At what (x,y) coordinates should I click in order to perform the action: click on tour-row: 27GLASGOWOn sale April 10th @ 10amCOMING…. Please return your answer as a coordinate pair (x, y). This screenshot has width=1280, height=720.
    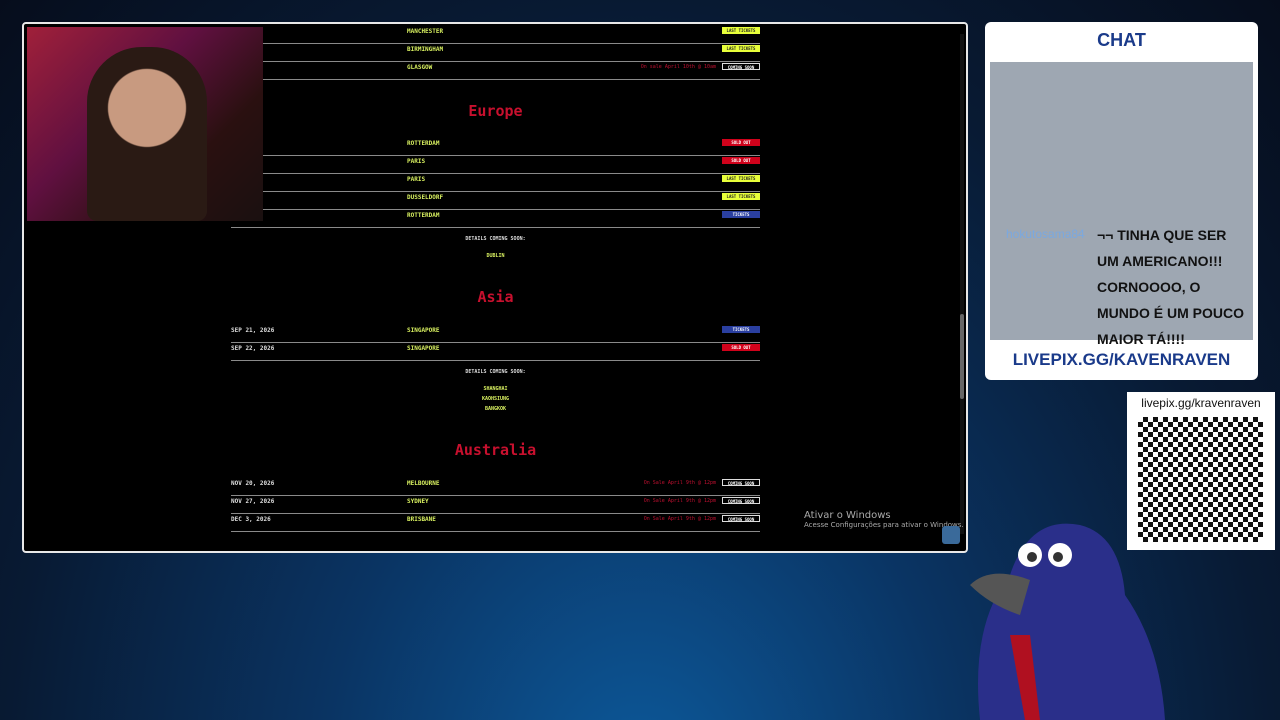
    Looking at the image, I should click on (495, 71).